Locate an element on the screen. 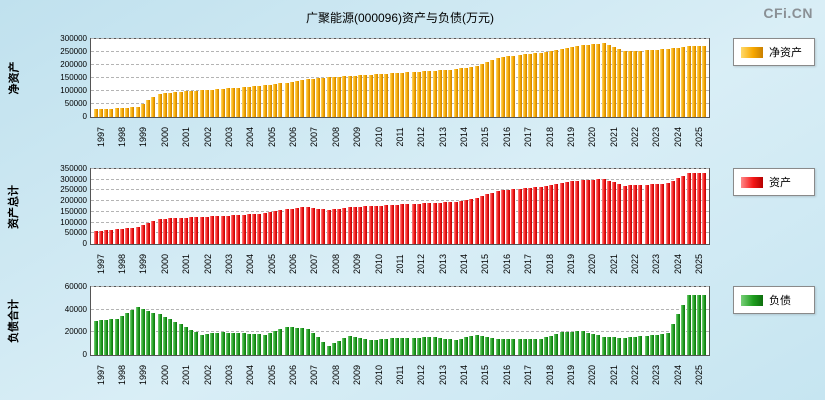 The image size is (825, 400). x-tick-label: 2004 is located at coordinates (250, 264).